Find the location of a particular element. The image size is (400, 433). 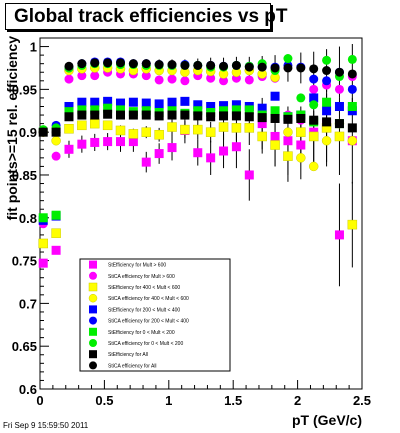

y-axis-label: fit points>=15 rel. efficiency is located at coordinates (12, 128).